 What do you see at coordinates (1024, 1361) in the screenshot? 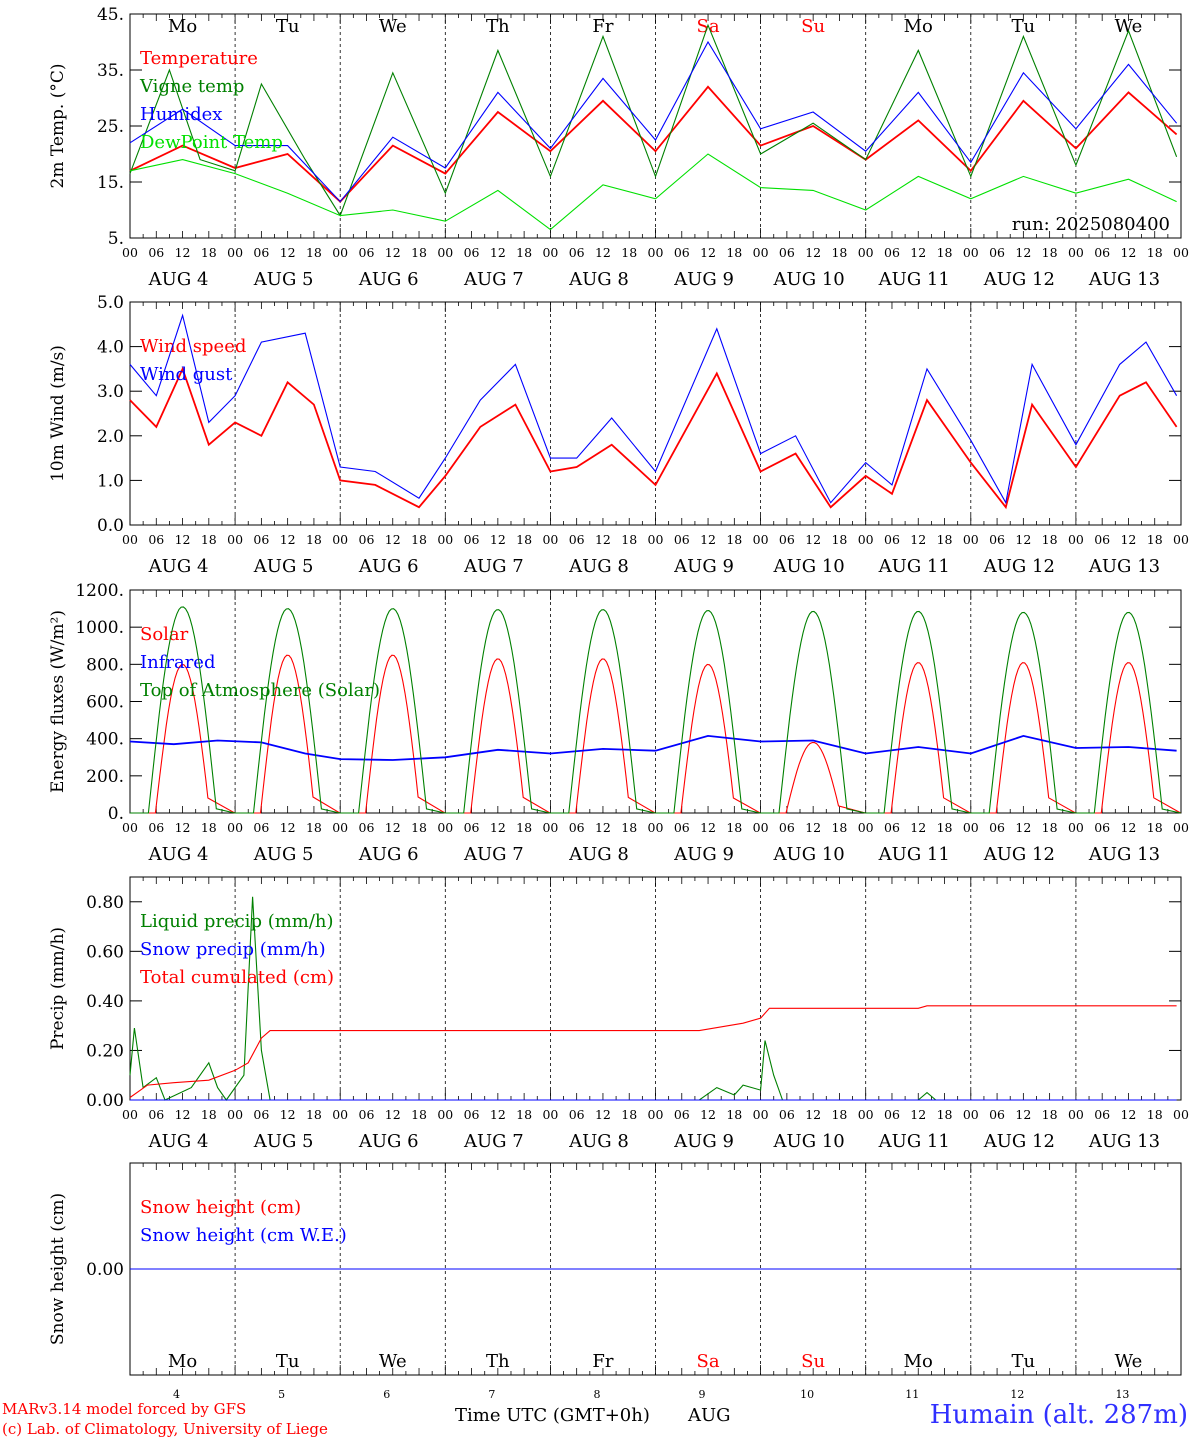
I see `weekday-label: Tu` at bounding box center [1024, 1361].